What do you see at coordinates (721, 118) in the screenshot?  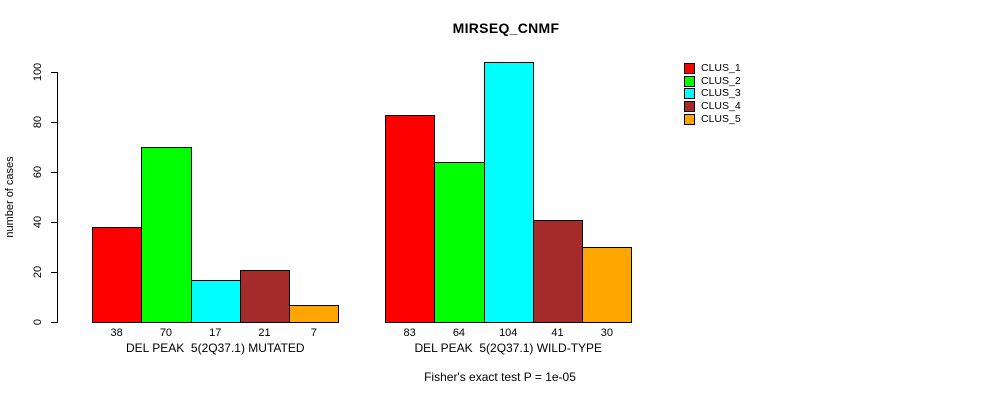 I see `legend-label: CLUS_5` at bounding box center [721, 118].